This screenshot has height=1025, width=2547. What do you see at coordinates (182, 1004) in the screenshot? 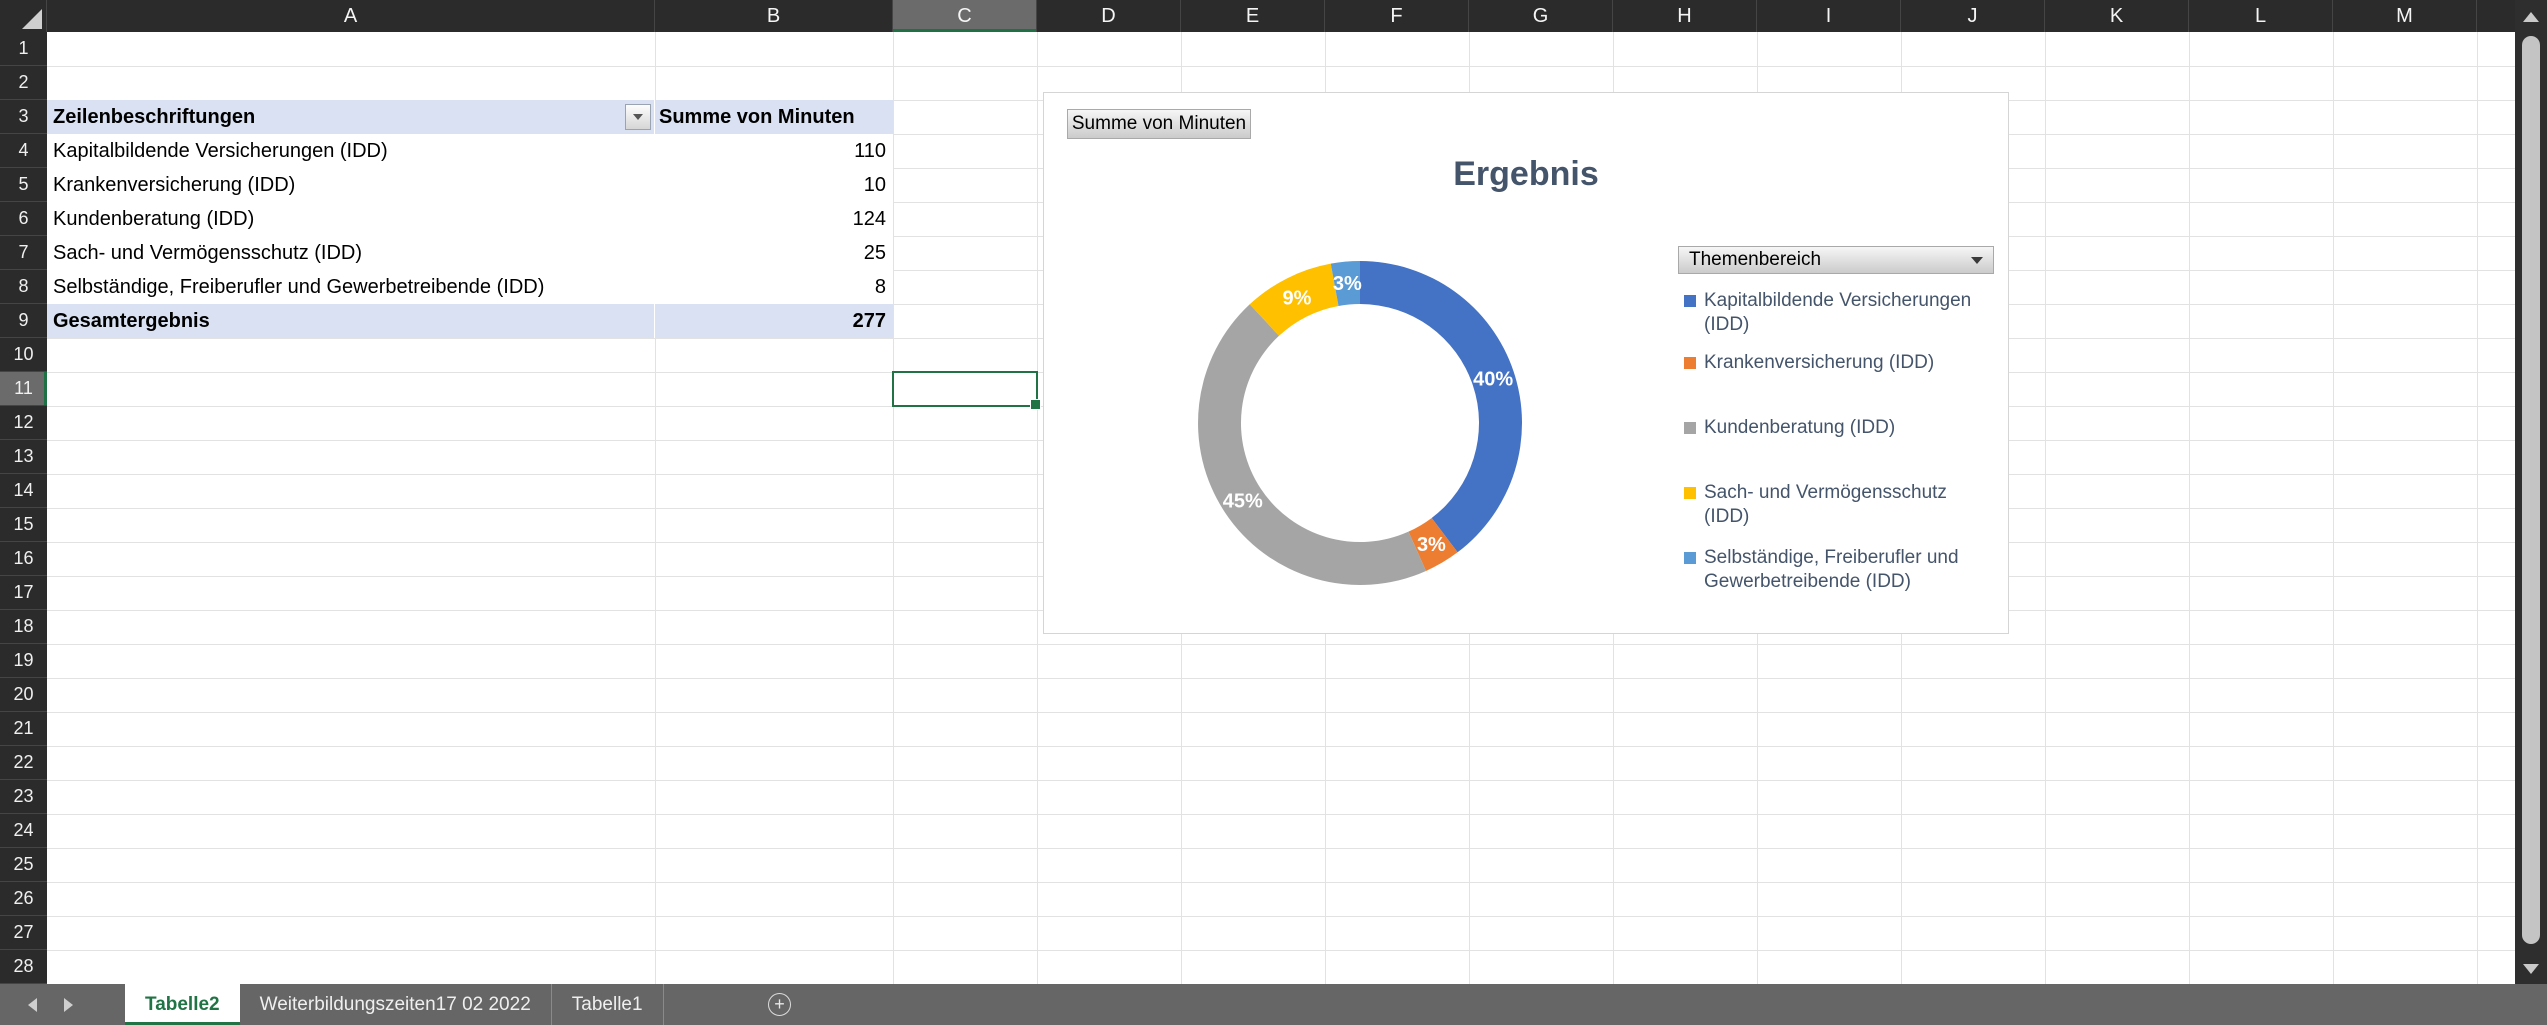
I see `sheet-tab-tabelle2: Tabelle2` at bounding box center [182, 1004].